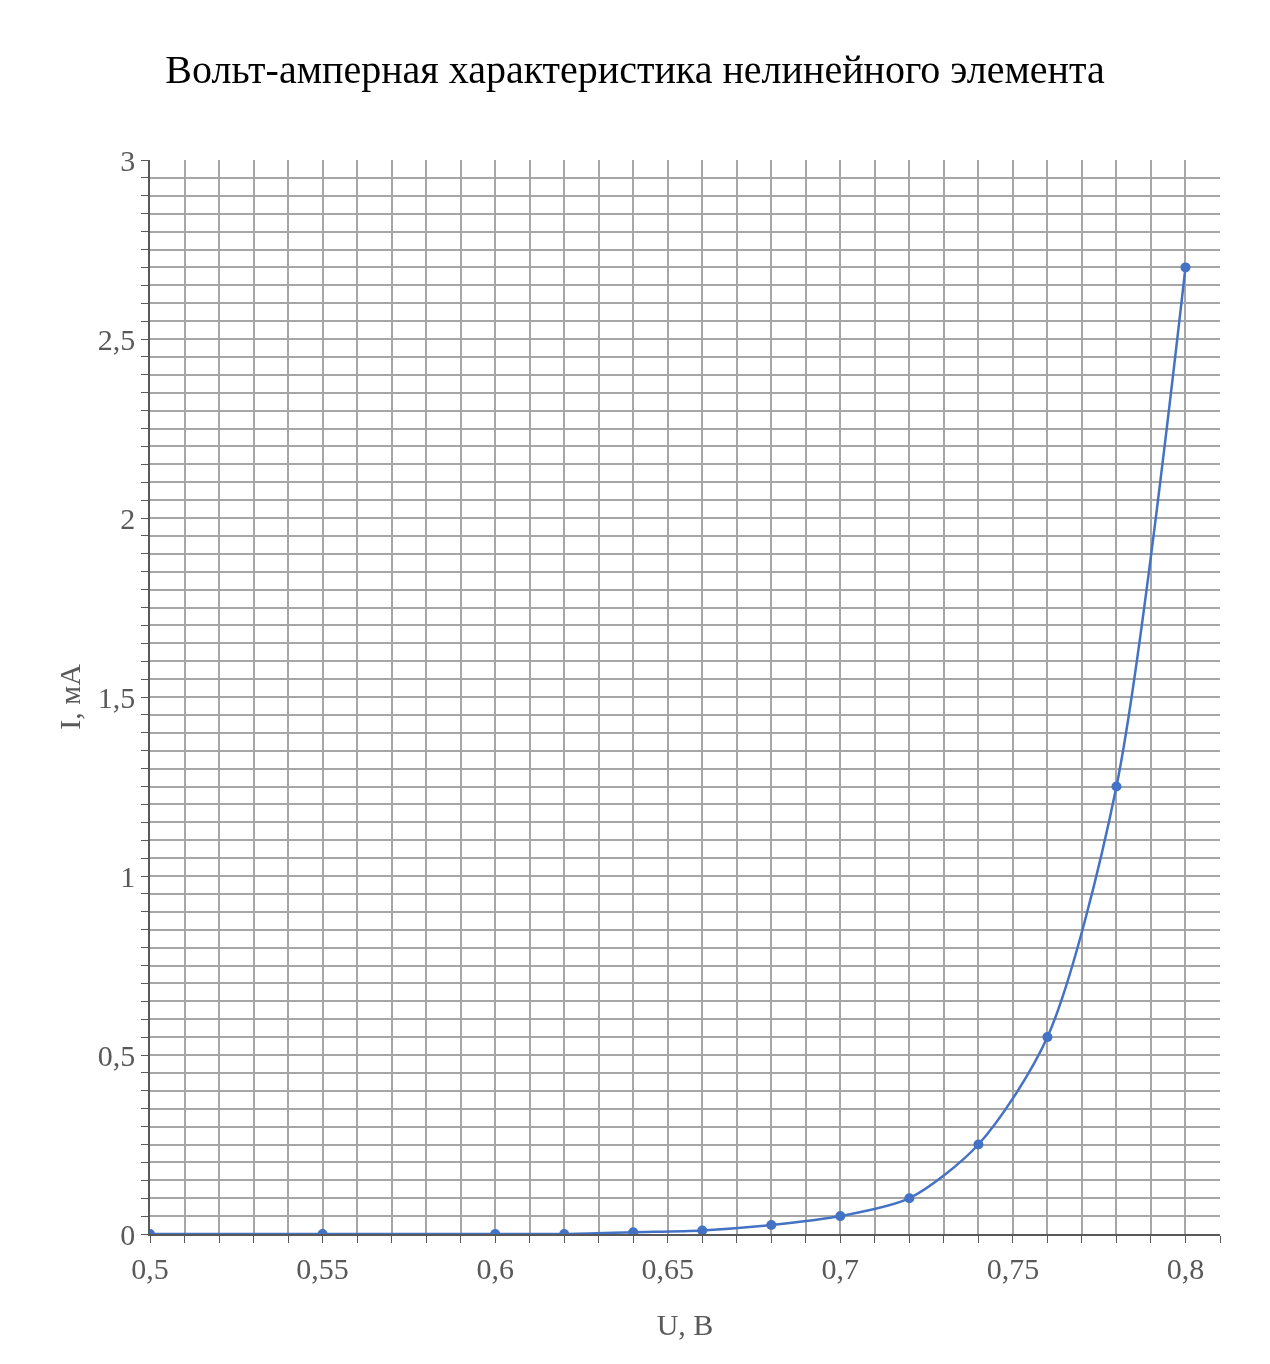  What do you see at coordinates (685, 1324) in the screenshot?
I see `x-axis-title: U, В` at bounding box center [685, 1324].